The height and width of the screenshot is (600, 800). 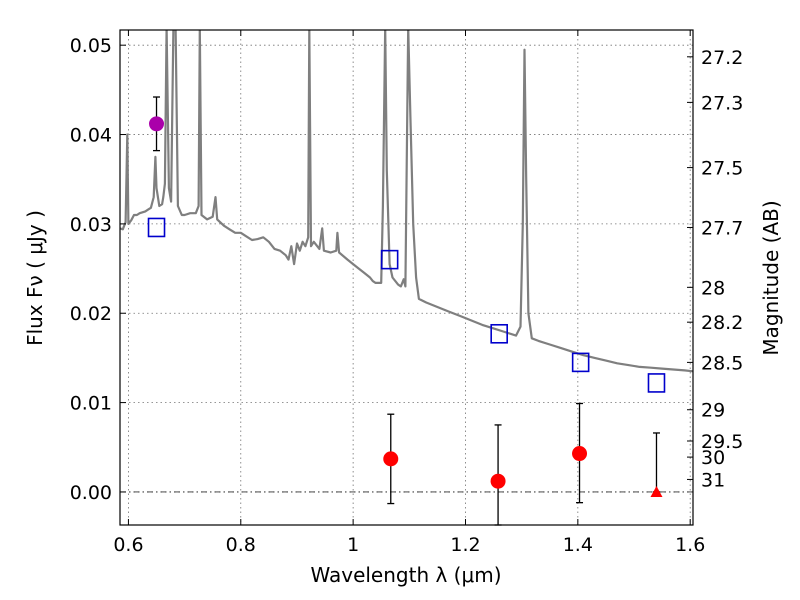 I want to click on right-tick-label: 27.5, so click(x=722, y=169).